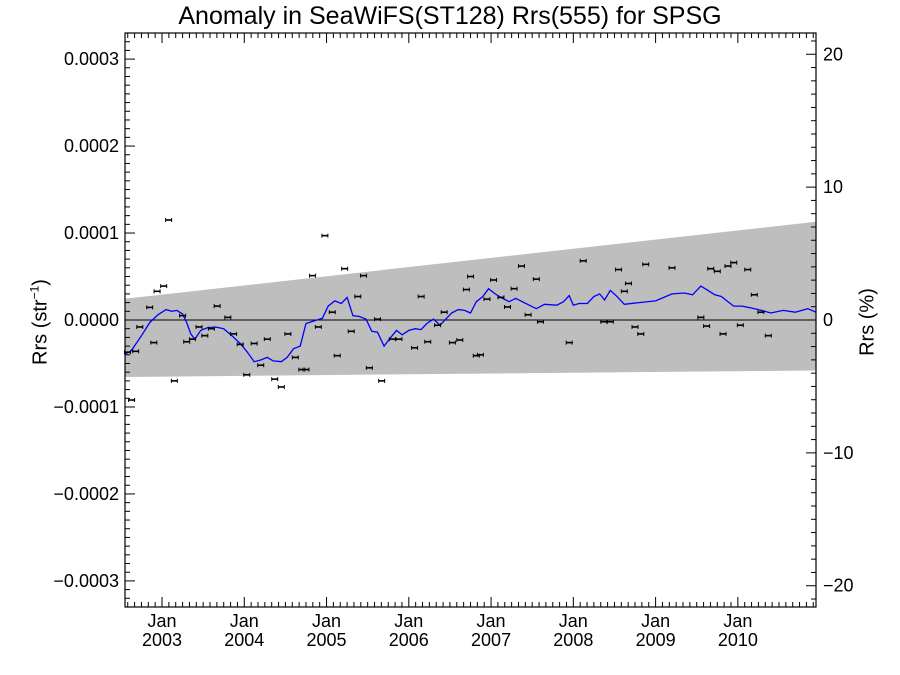 The image size is (900, 675). I want to click on y-tick-label: −0.0003, so click(86, 581).